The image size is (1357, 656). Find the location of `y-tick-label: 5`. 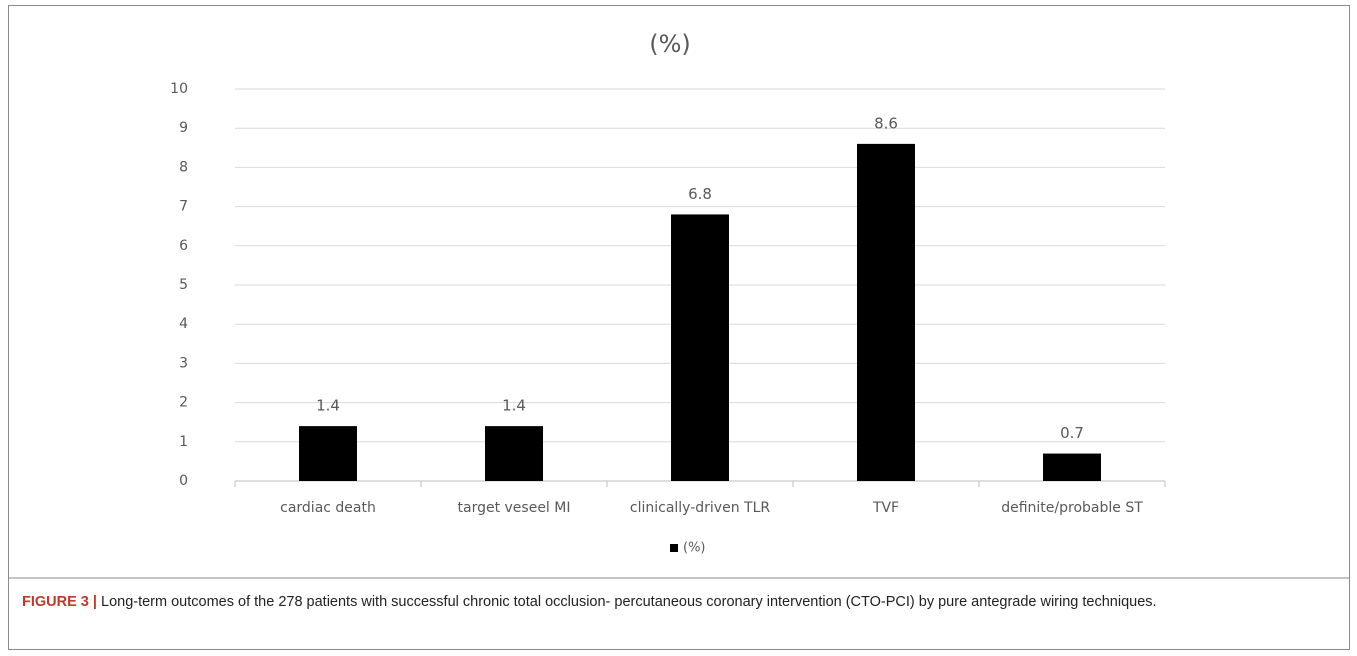

y-tick-label: 5 is located at coordinates (183, 285).